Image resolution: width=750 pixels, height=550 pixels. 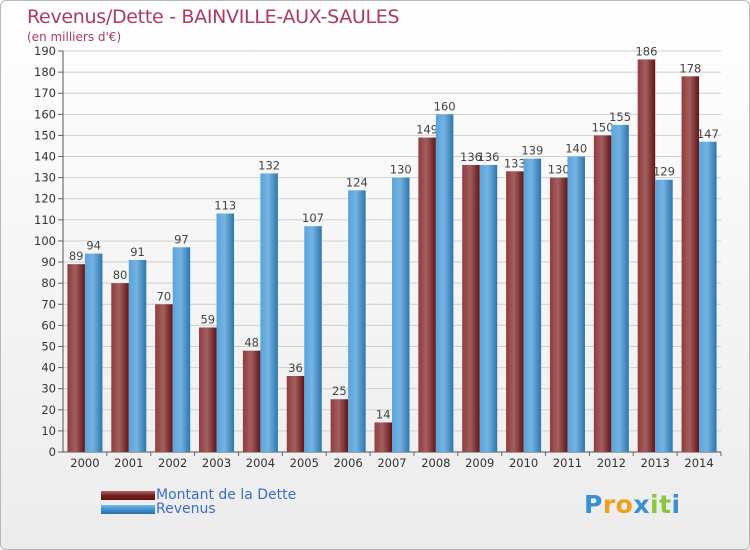 I want to click on data-label-revenus: 147, so click(x=708, y=134).